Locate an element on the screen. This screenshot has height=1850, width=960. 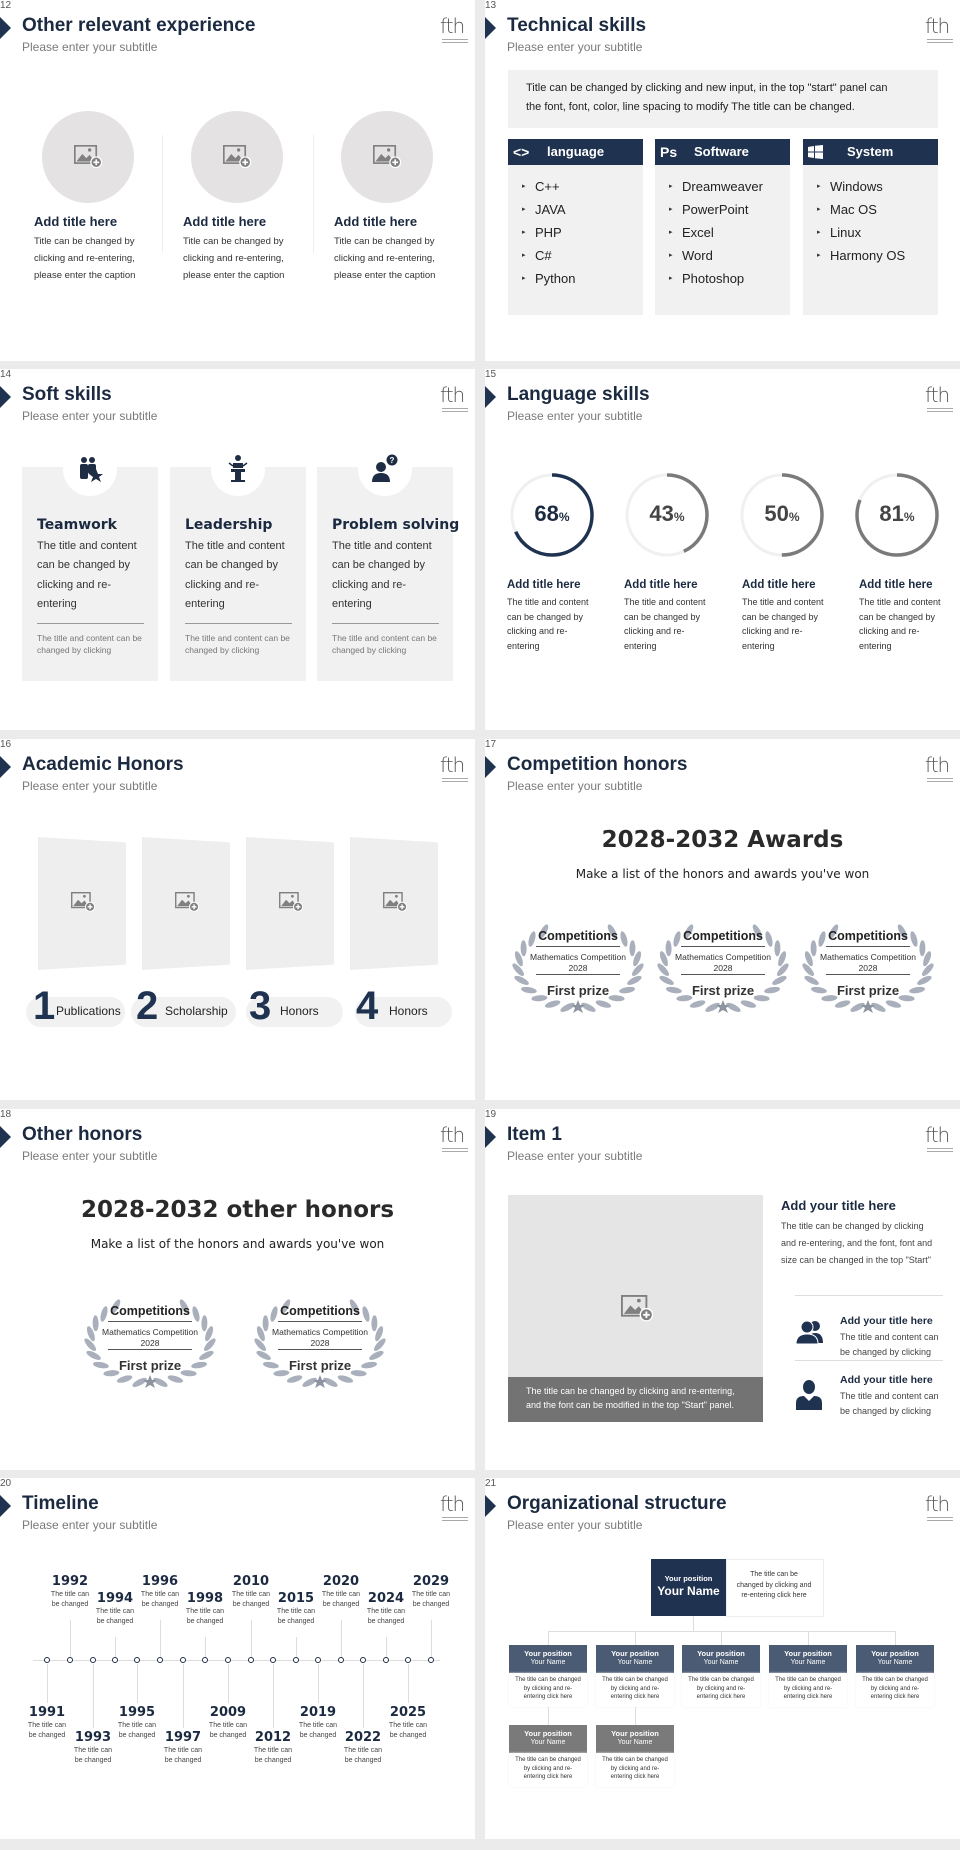
org-desc: The title can be changed is located at coordinates (548, 1760).